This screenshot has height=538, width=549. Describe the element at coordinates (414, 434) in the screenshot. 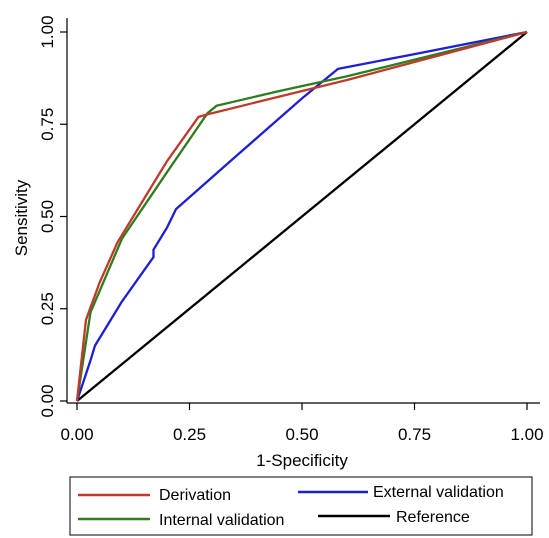

I see `x-tick-label: 0.75` at that location.